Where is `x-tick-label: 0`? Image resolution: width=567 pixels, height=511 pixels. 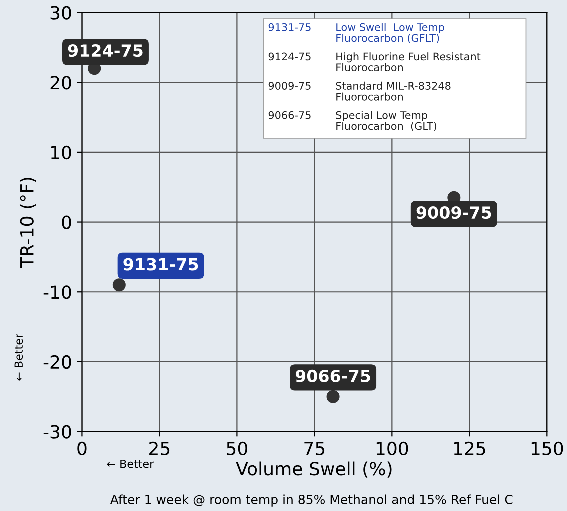
x-tick-label: 0 is located at coordinates (82, 449).